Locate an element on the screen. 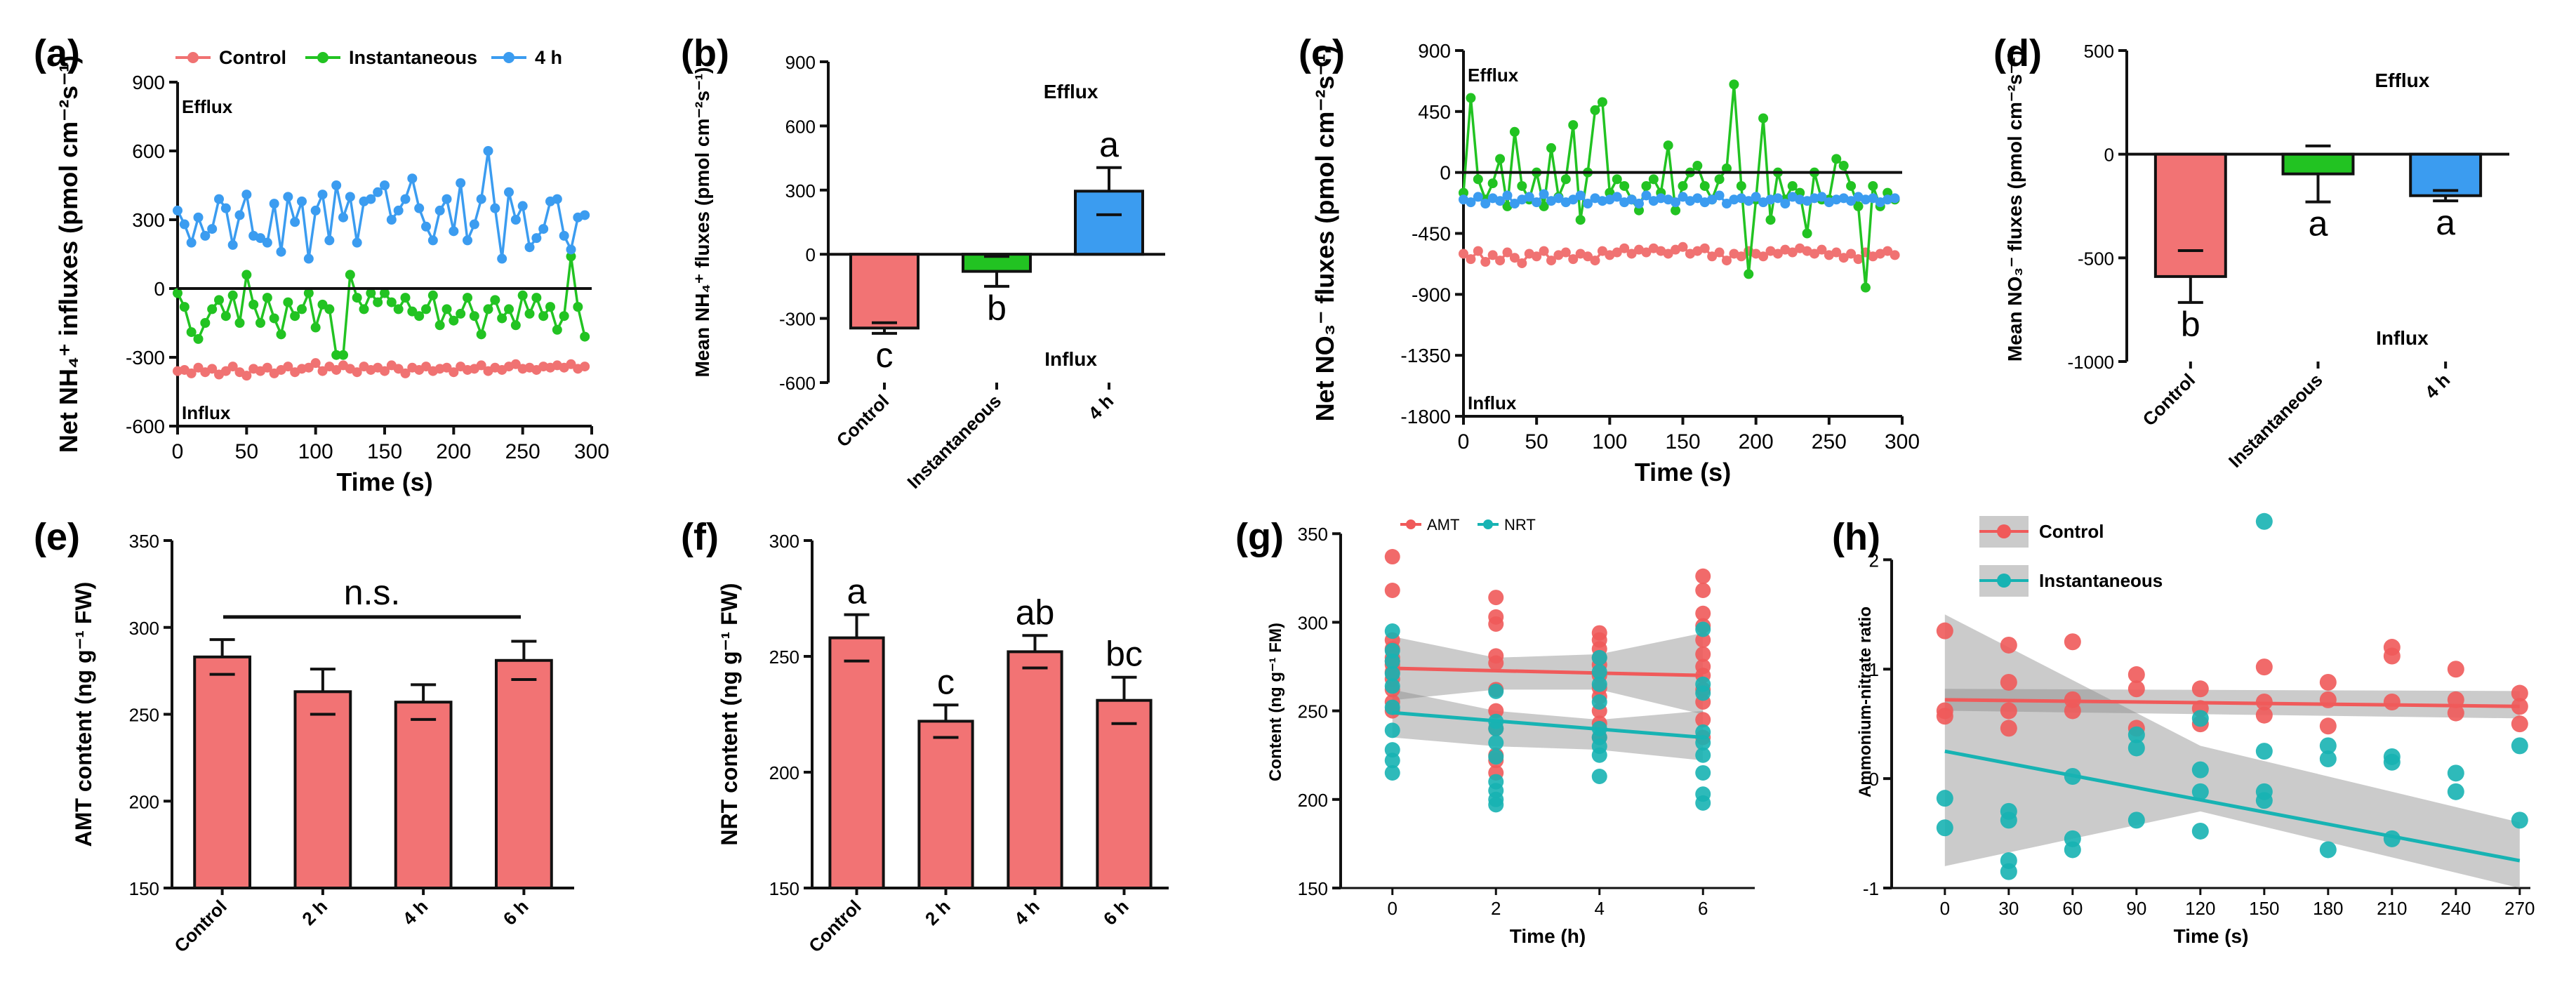 The width and height of the screenshot is (2576, 987). fit-line-nrt is located at coordinates (1548, 724).